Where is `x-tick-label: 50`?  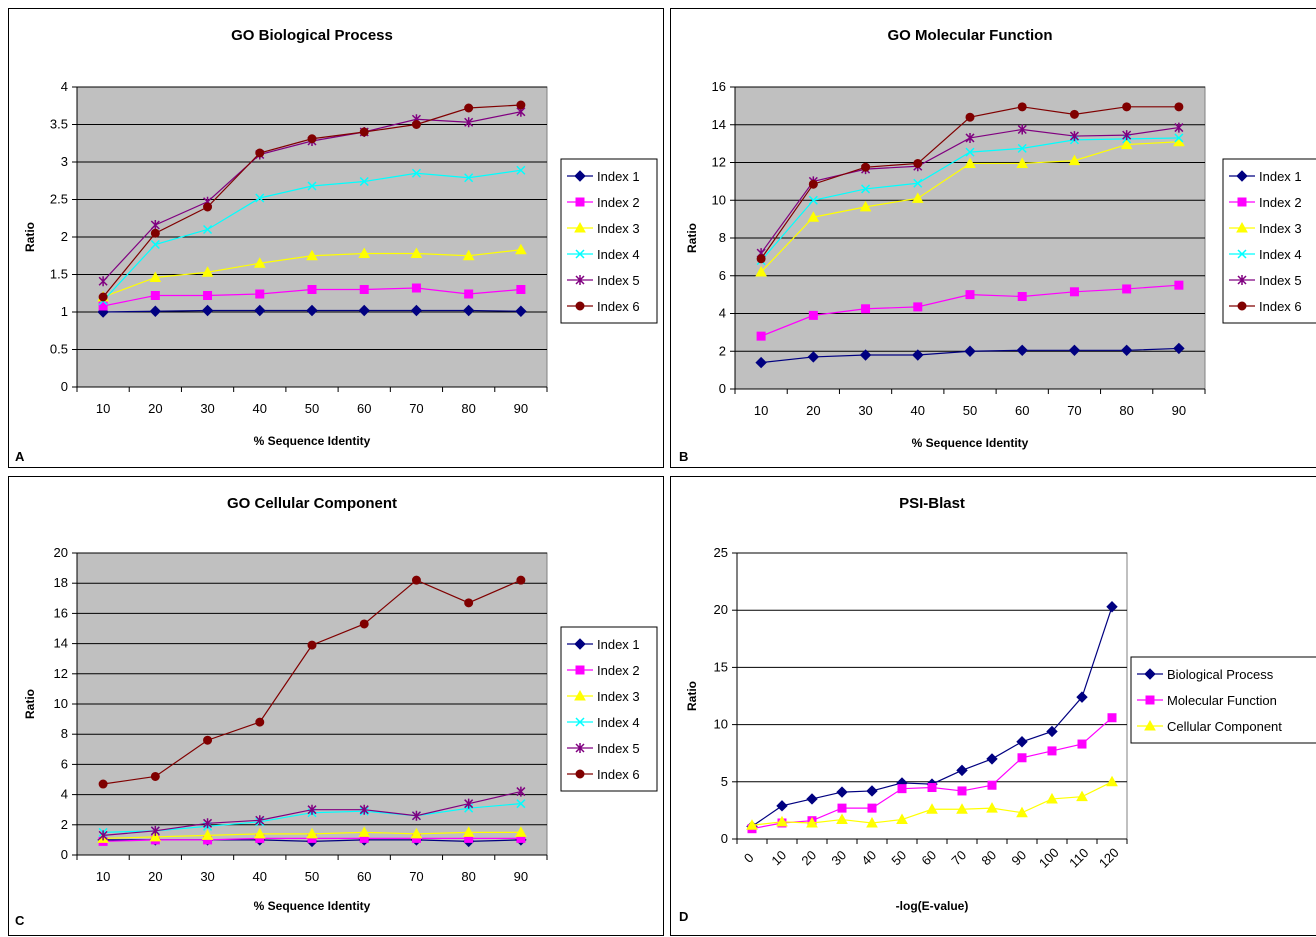
x-tick-label: 50 is located at coordinates (312, 408).